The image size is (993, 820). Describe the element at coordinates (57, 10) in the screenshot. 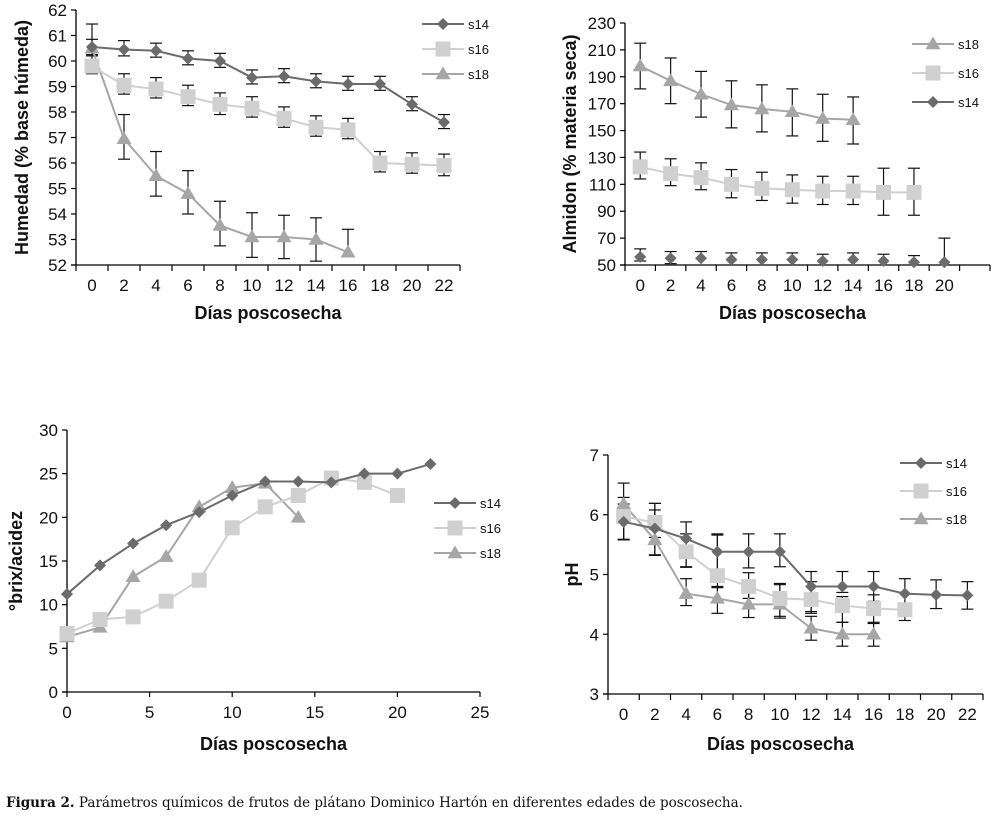

I see `y-tick-label: 62` at that location.